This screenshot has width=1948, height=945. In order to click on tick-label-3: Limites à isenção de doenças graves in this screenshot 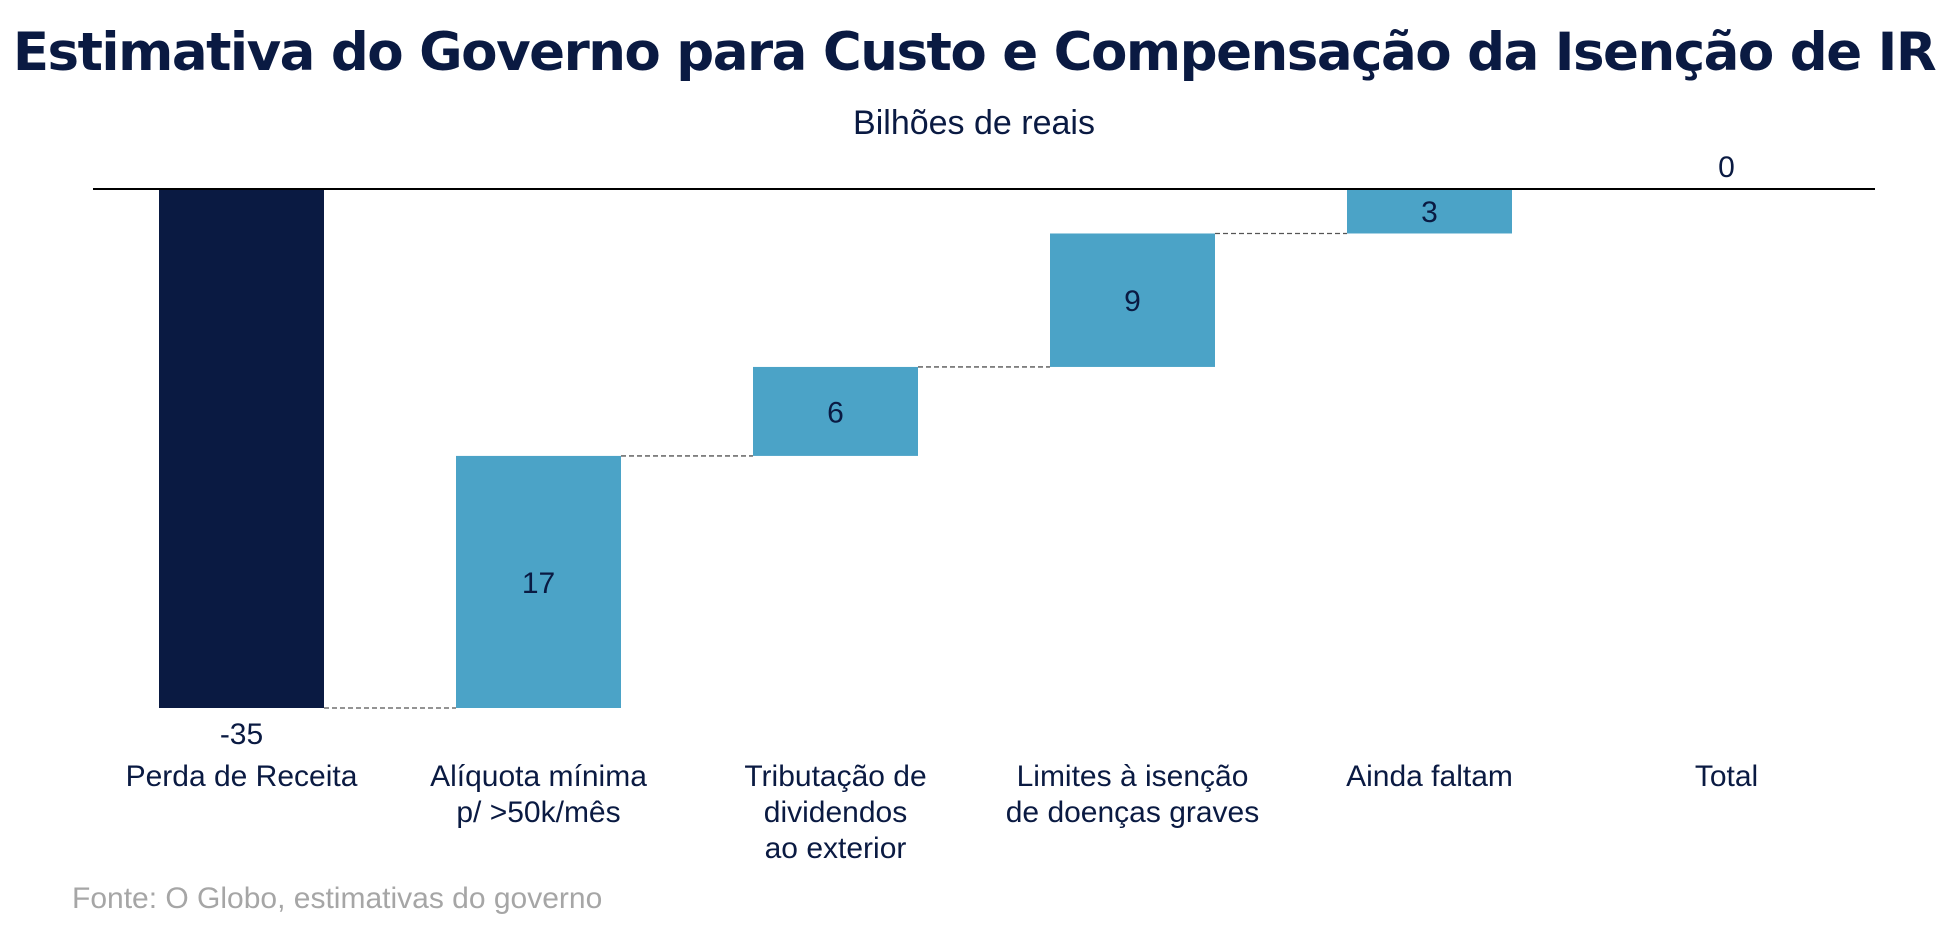, I will do `click(1133, 794)`.